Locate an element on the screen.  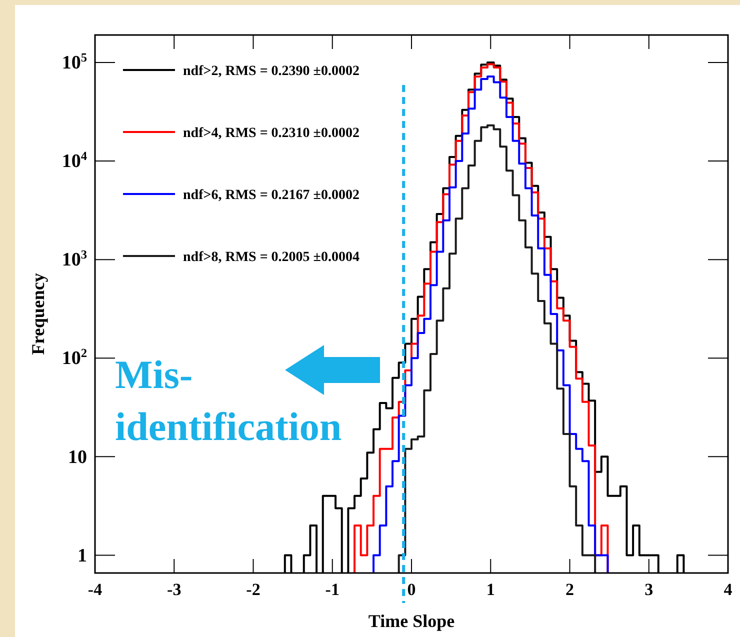
x-tick-label: 2 is located at coordinates (570, 590).